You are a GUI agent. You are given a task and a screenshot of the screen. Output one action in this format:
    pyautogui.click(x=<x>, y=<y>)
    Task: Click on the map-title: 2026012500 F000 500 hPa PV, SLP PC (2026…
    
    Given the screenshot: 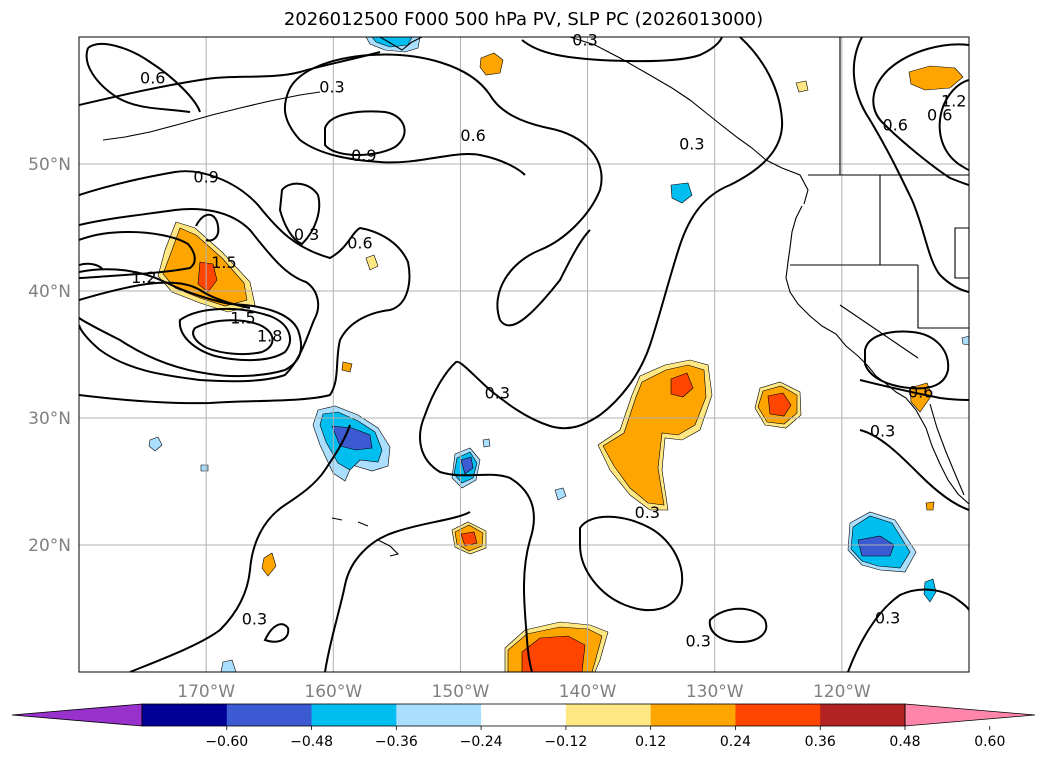 What is the action you would take?
    pyautogui.click(x=523, y=19)
    